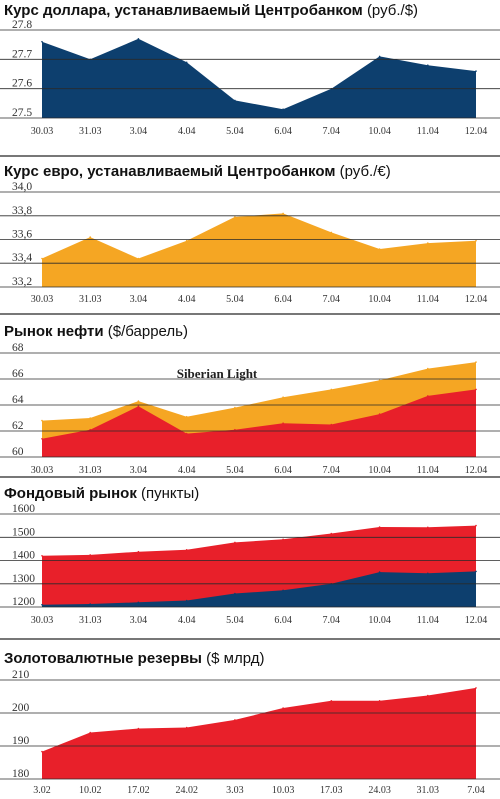 This screenshot has height=799, width=500. Describe the element at coordinates (331, 790) in the screenshot. I see `x-tick-label: 17.03` at that location.